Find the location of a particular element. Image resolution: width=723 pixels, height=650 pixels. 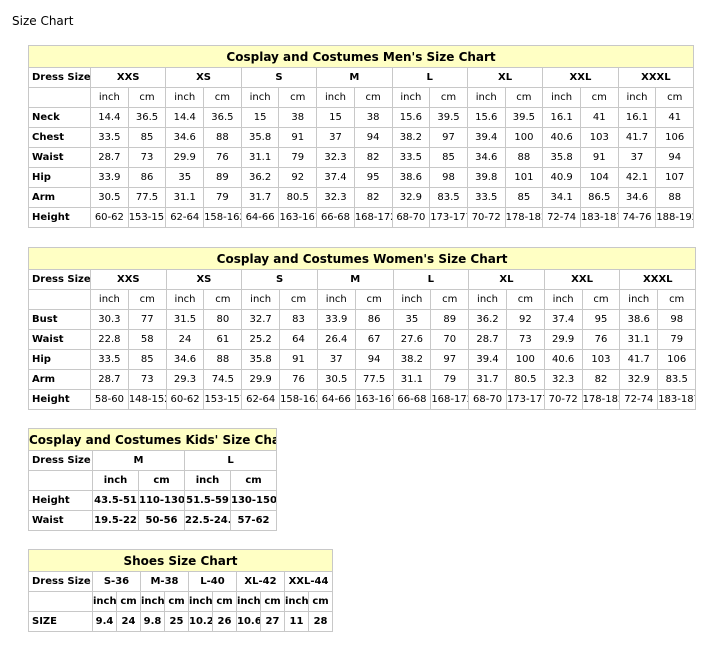

cell: 103 is located at coordinates (601, 359).